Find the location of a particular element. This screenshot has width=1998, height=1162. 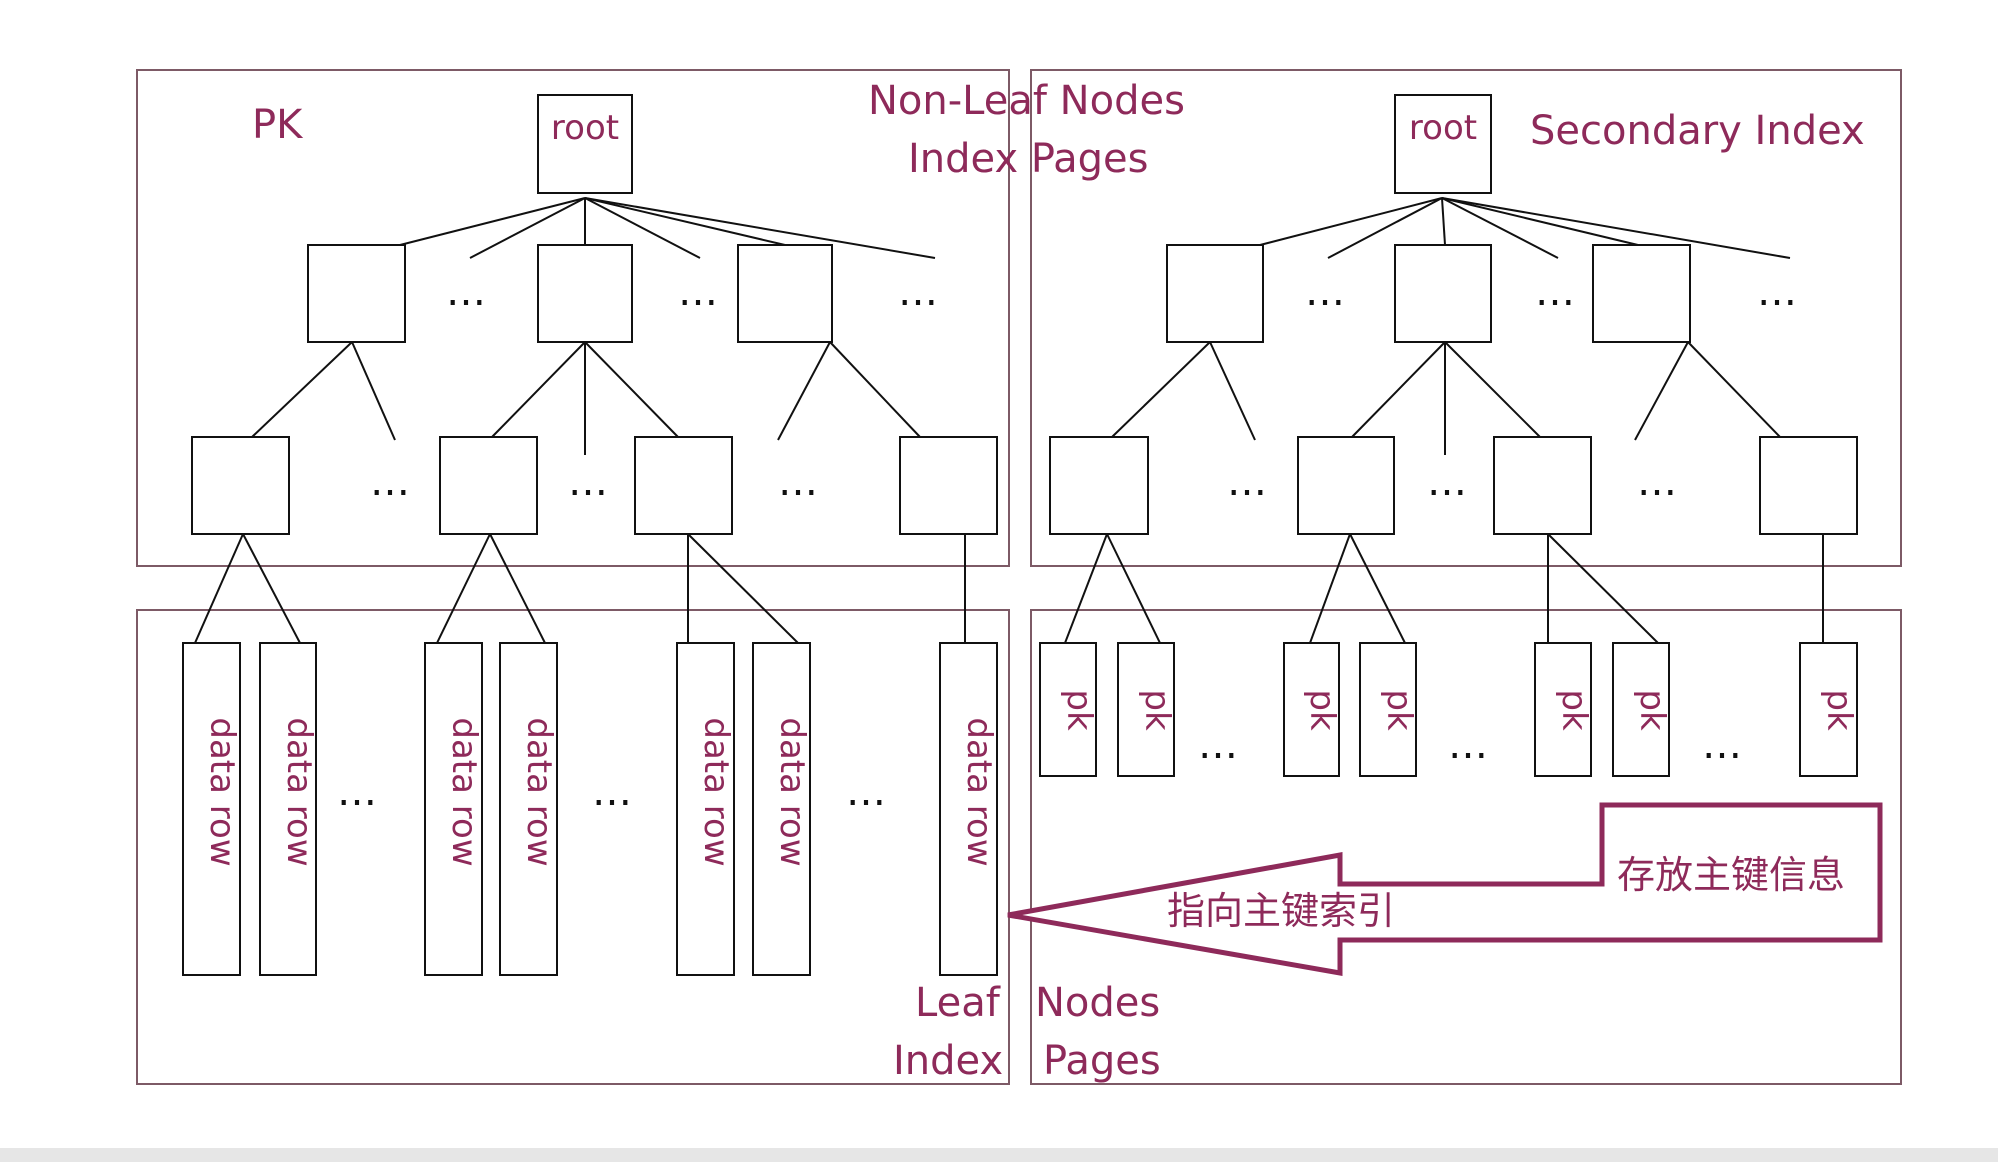

pk-root-node is located at coordinates (585, 144).